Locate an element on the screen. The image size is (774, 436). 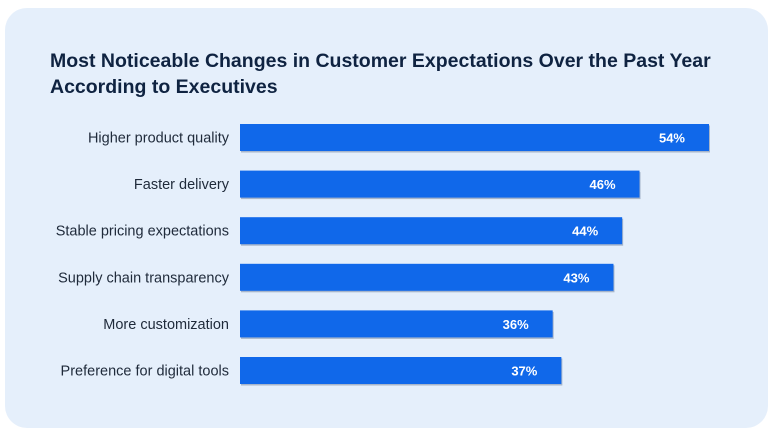
category-label: Higher product quality is located at coordinates (159, 139).